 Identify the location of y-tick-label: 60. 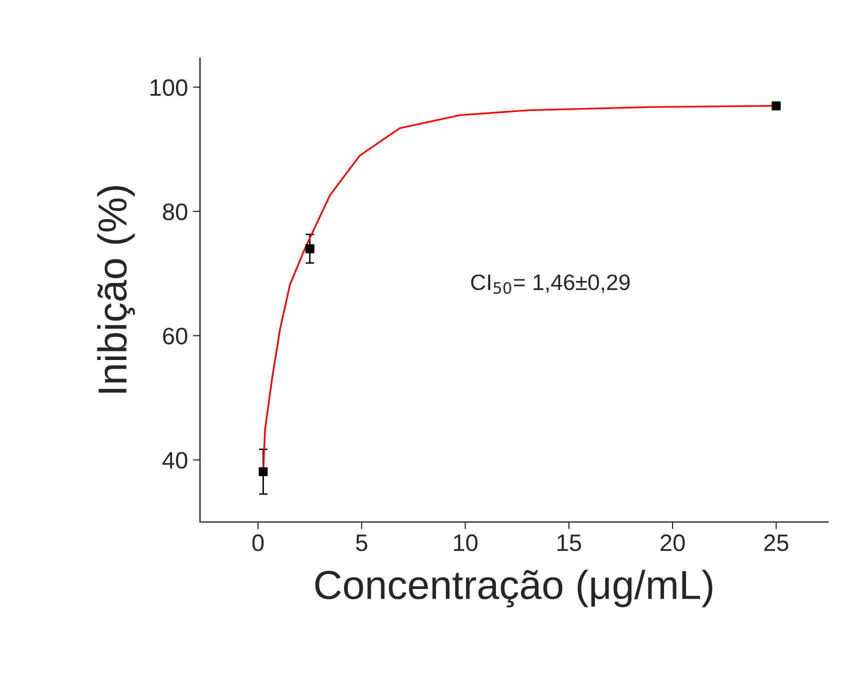
(175, 336).